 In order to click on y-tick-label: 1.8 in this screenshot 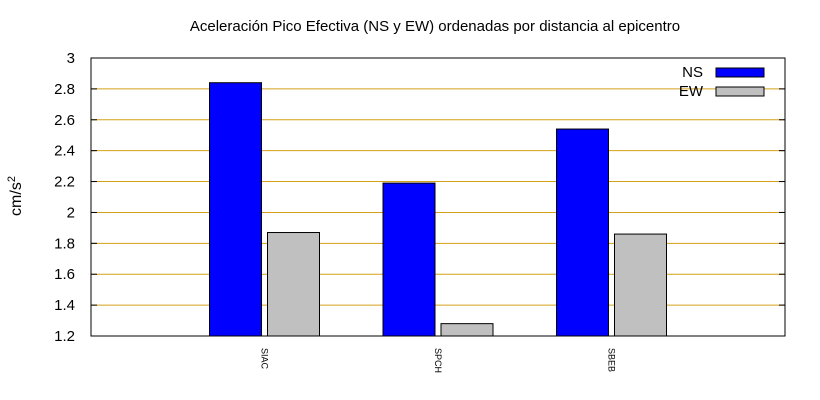, I will do `click(64, 243)`.